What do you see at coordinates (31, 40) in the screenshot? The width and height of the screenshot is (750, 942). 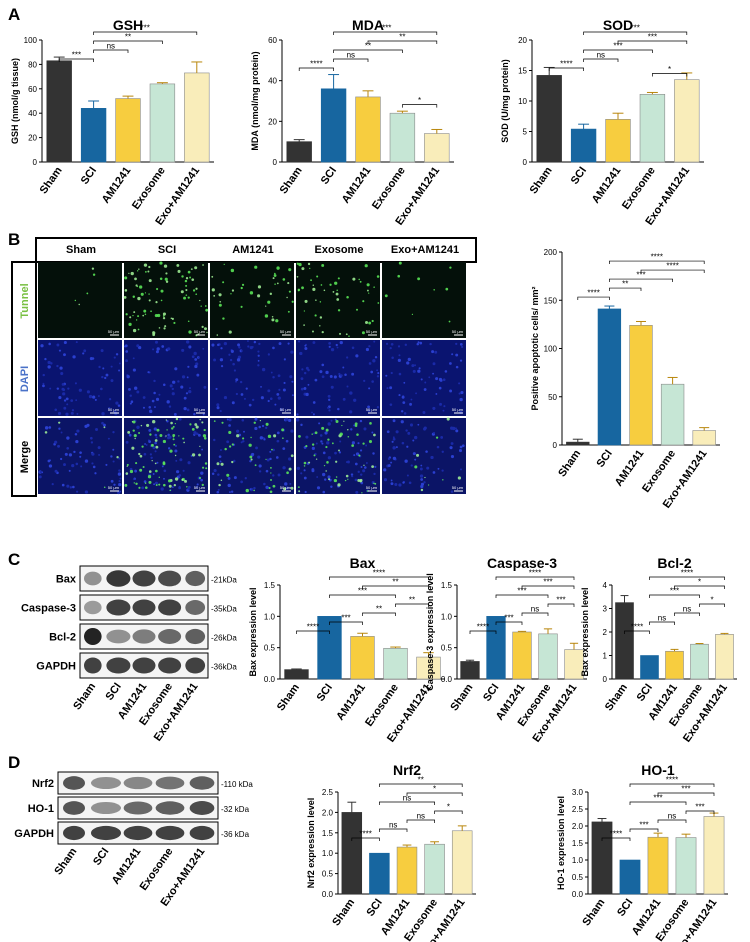 I see `y-tick-label: 100` at bounding box center [31, 40].